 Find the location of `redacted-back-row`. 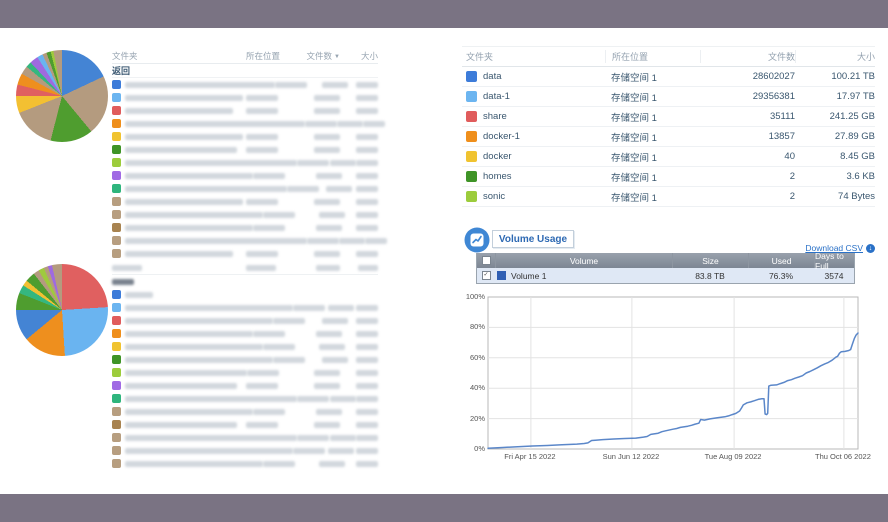

redacted-back-row is located at coordinates (245, 281).